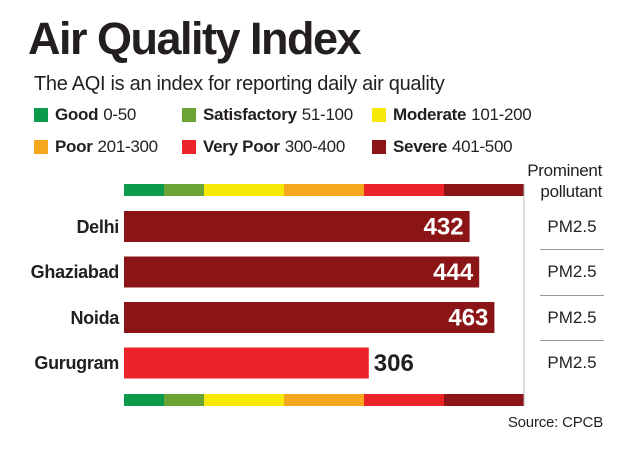 This screenshot has height=454, width=625. Describe the element at coordinates (557, 181) in the screenshot. I see `prominent-pollutant-header: Prominent pollutant` at that location.